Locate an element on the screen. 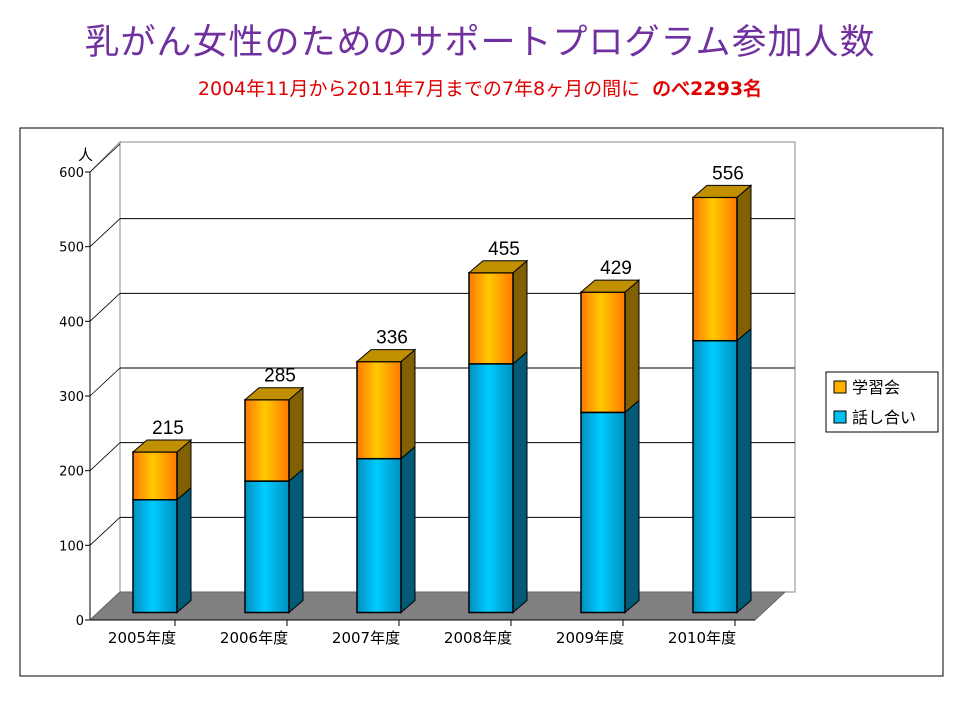 The height and width of the screenshot is (720, 960). legend: 学習会 話し合い is located at coordinates (882, 402).